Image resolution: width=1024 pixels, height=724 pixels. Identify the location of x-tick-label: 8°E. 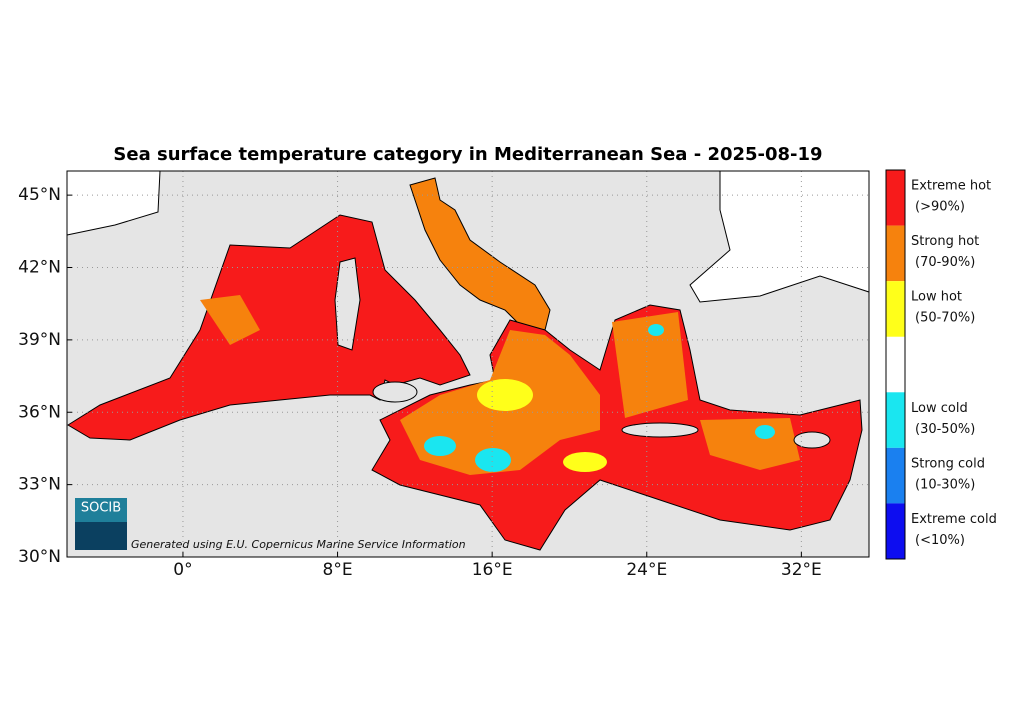
(338, 570).